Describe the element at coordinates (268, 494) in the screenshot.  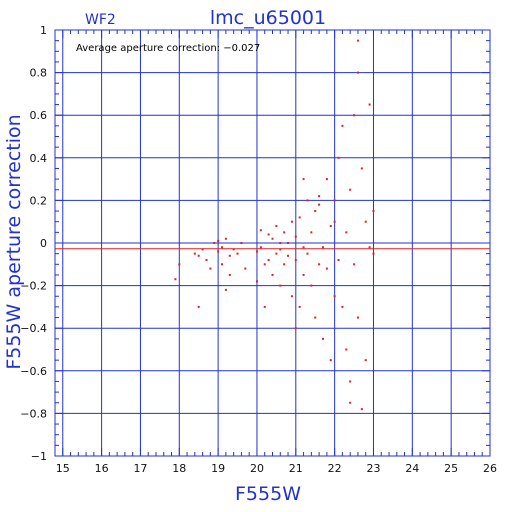
I see `x-axis-label: F555W` at that location.